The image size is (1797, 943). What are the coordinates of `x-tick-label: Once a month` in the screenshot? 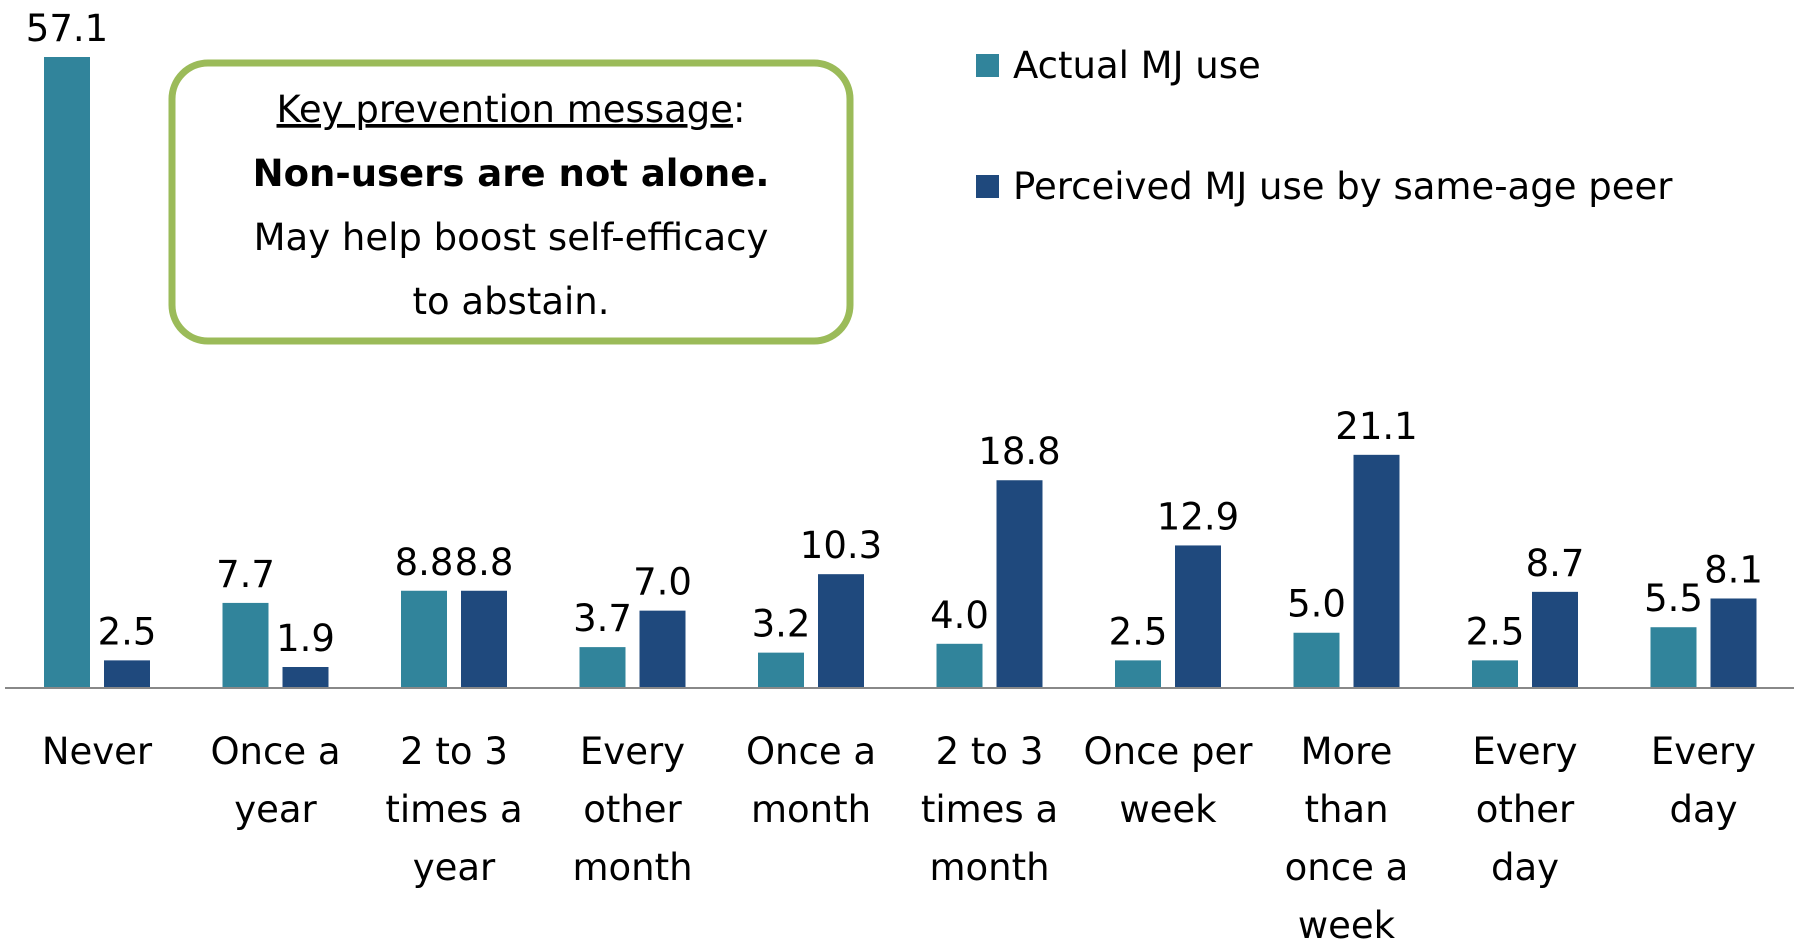 It's located at (811, 780).